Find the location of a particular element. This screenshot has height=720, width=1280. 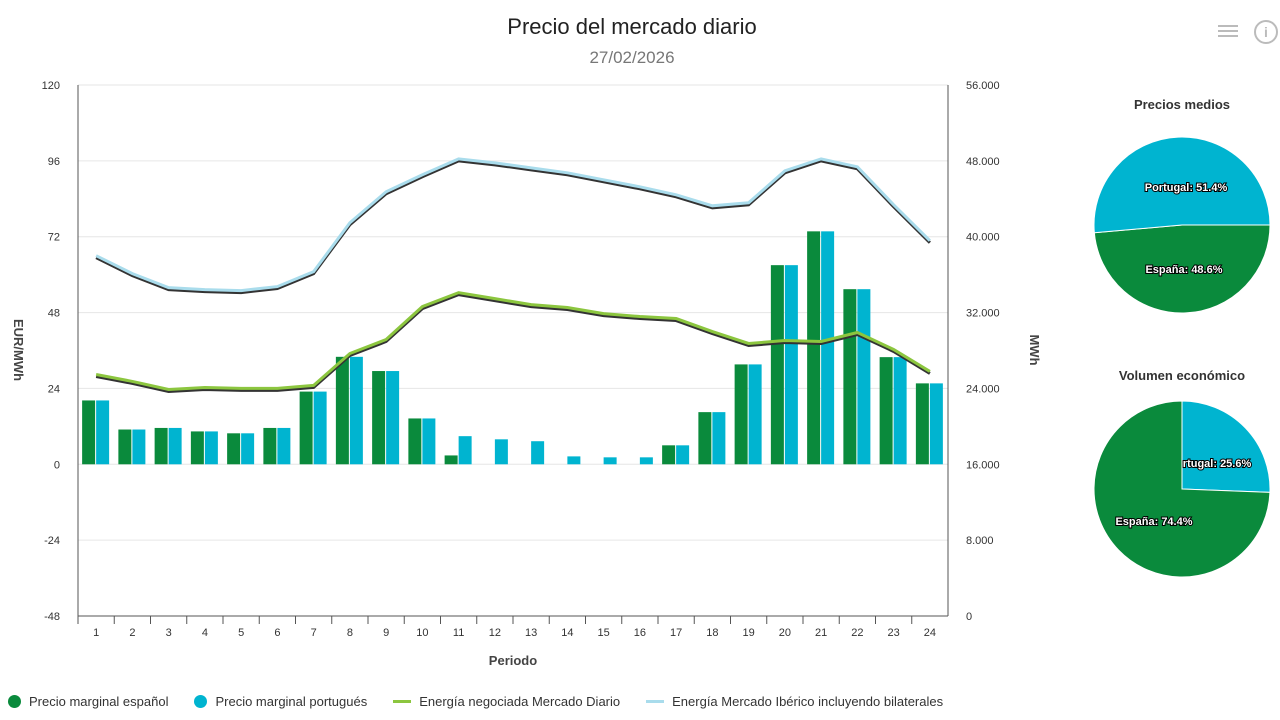

line-energia is located at coordinates (513, 341).